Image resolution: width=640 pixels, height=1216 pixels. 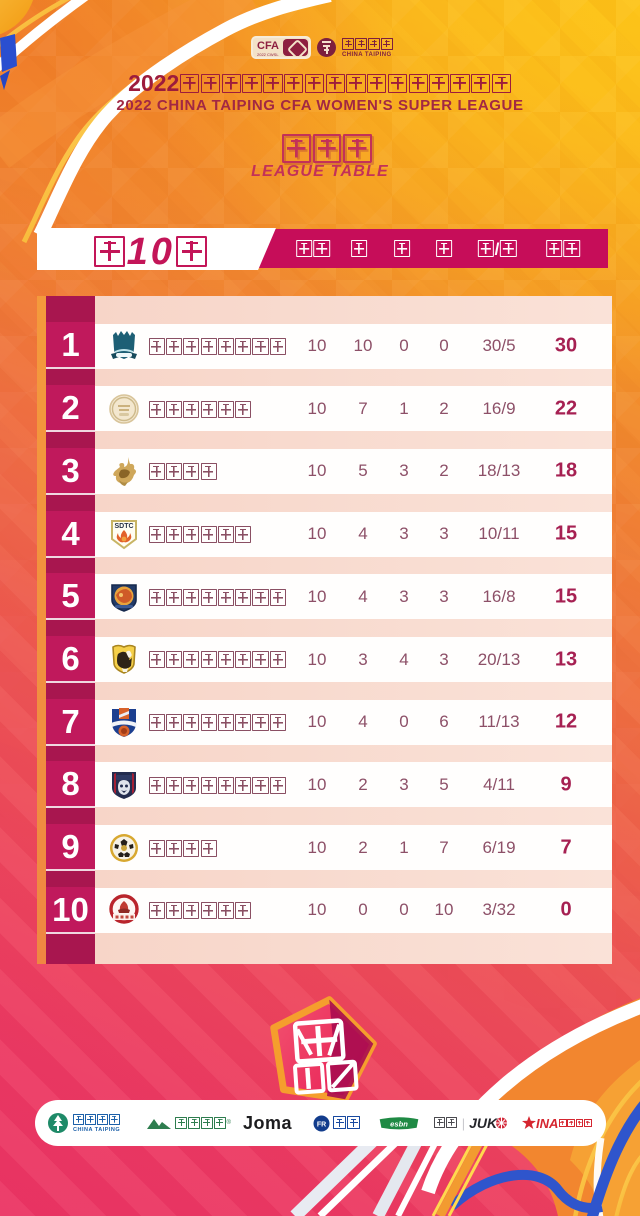 What do you see at coordinates (321, 1124) in the screenshot?
I see `svg-text: FR` at bounding box center [321, 1124].